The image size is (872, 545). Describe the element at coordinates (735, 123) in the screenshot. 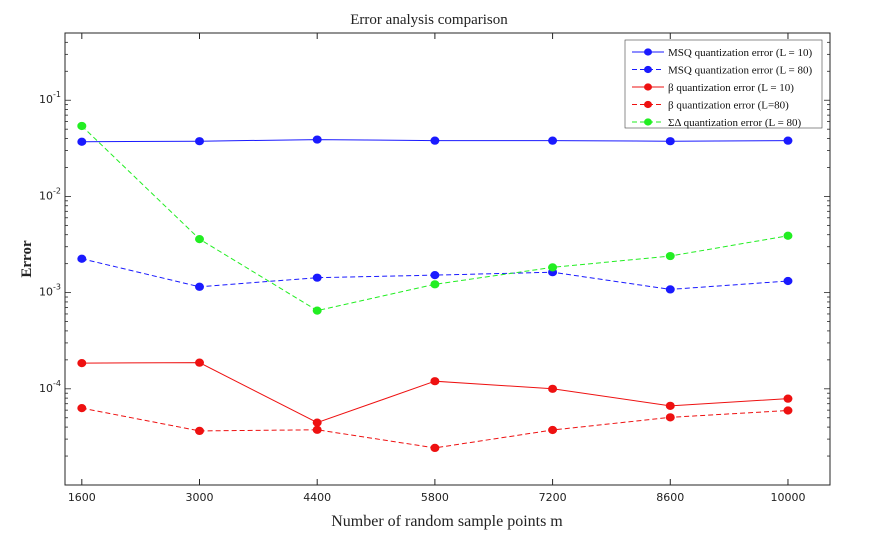

I see `legend-label: ΣΔ quantization error (L = 80)` at that location.